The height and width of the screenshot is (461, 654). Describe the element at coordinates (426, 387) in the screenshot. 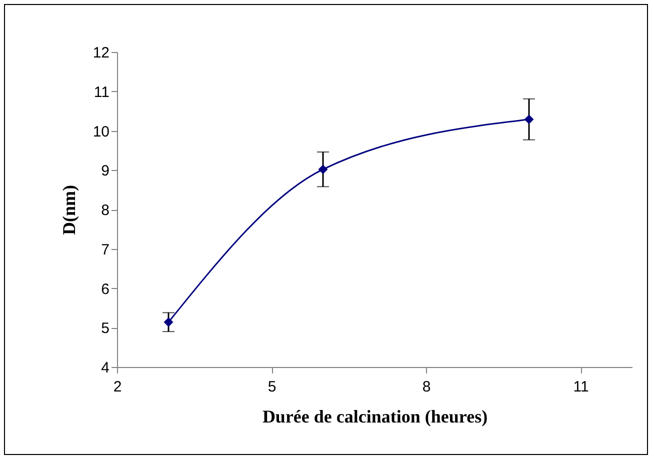

I see `x-tick-label: 8` at that location.